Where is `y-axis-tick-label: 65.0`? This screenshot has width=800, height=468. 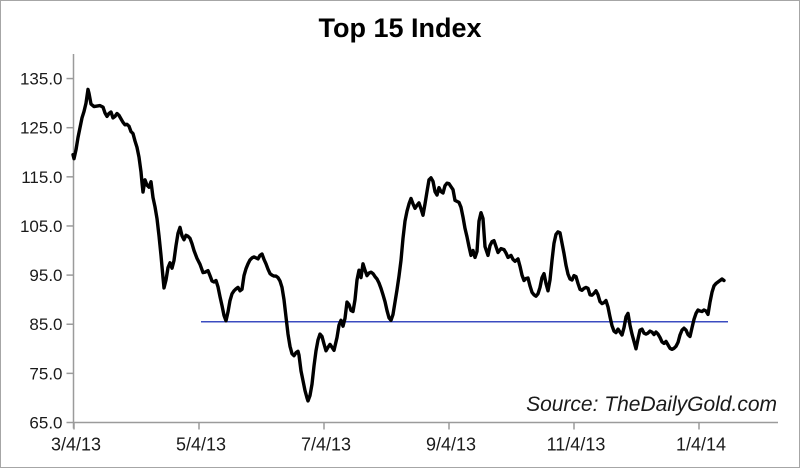
y-axis-tick-label: 65.0 is located at coordinates (45, 423).